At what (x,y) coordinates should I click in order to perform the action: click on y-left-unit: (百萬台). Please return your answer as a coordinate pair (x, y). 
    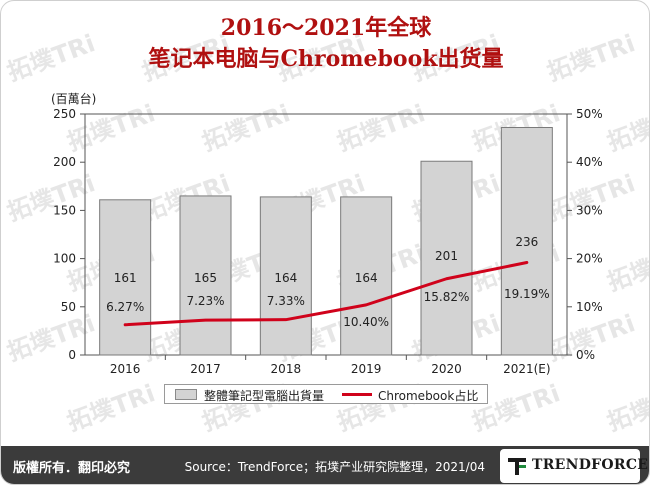
    Looking at the image, I should click on (73, 98).